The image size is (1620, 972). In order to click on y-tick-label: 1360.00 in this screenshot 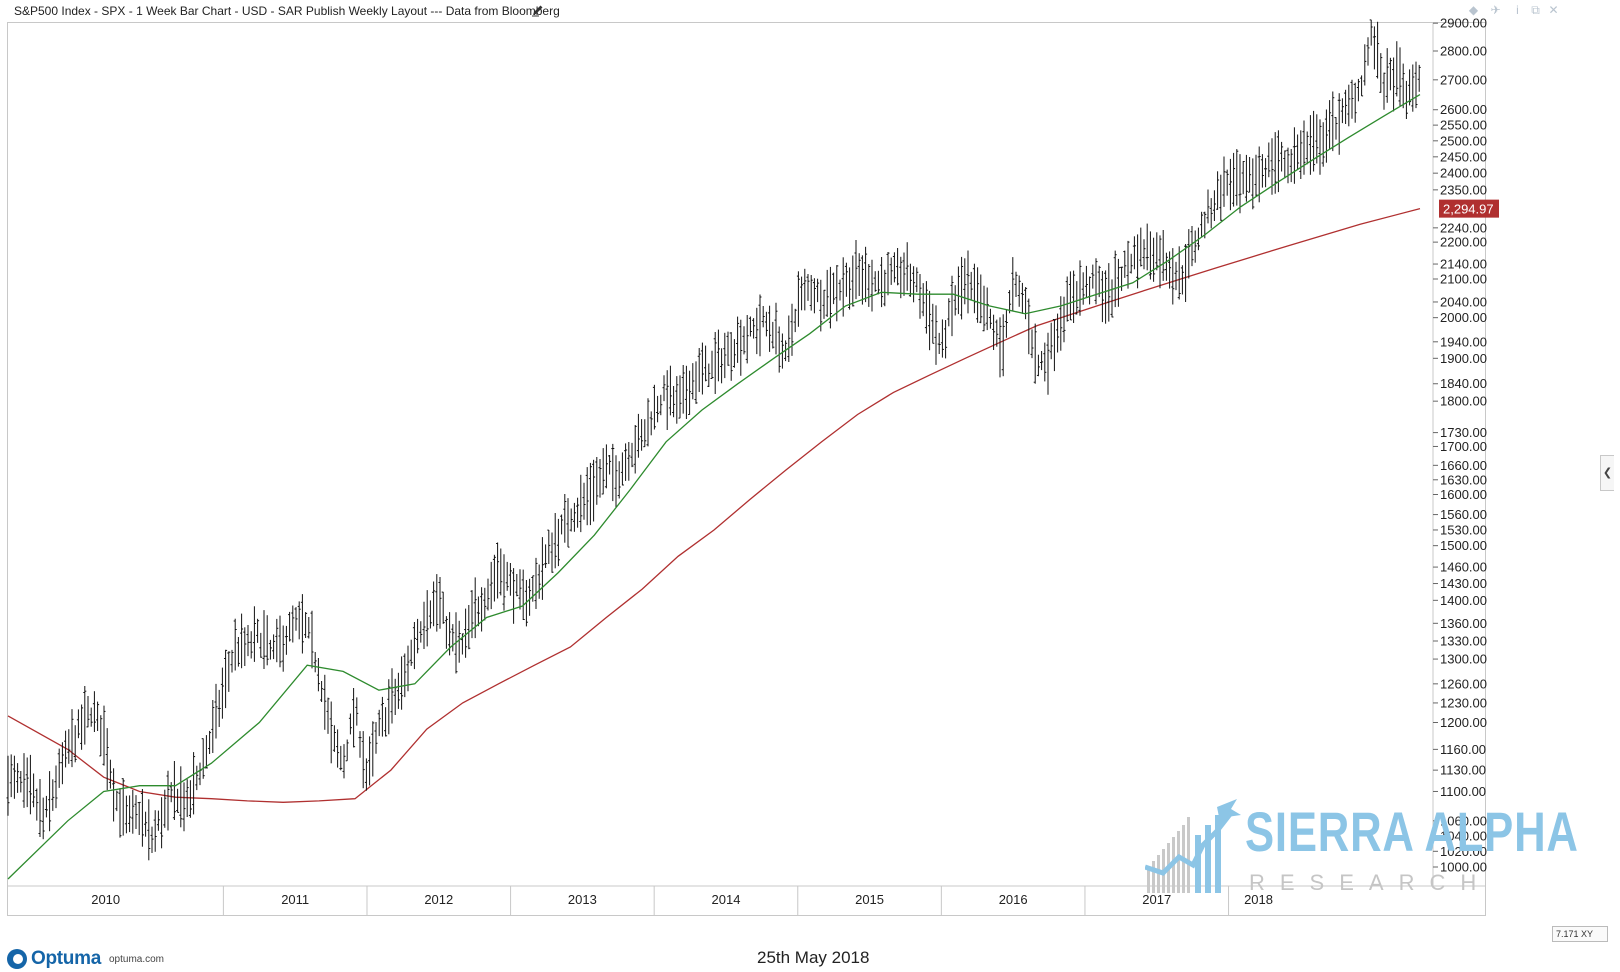, I will do `click(1463, 623)`.